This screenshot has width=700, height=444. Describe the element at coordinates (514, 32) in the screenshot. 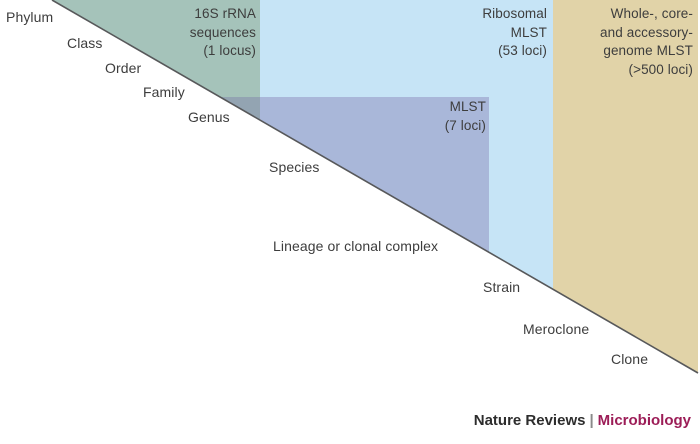

I see `label-ribosomal-mlst: Ribosomal MLST (53 loci)` at that location.